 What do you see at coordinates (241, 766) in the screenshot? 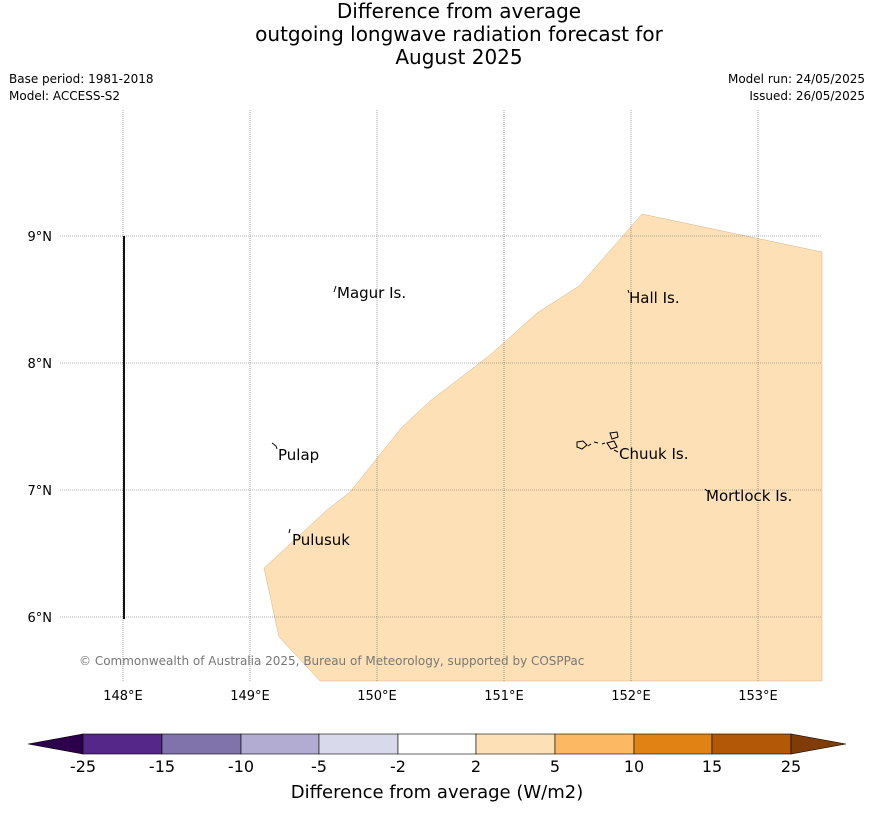
I see `cb-tick-2: -10` at bounding box center [241, 766].